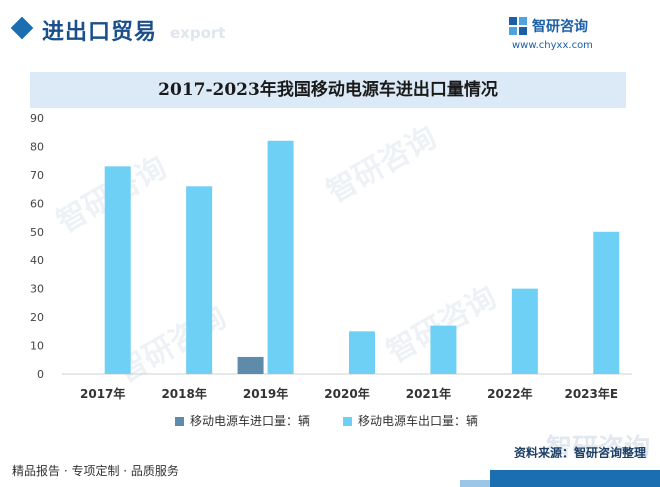  I want to click on legend-item-import: 移动电源车进口量：辆, so click(242, 420).